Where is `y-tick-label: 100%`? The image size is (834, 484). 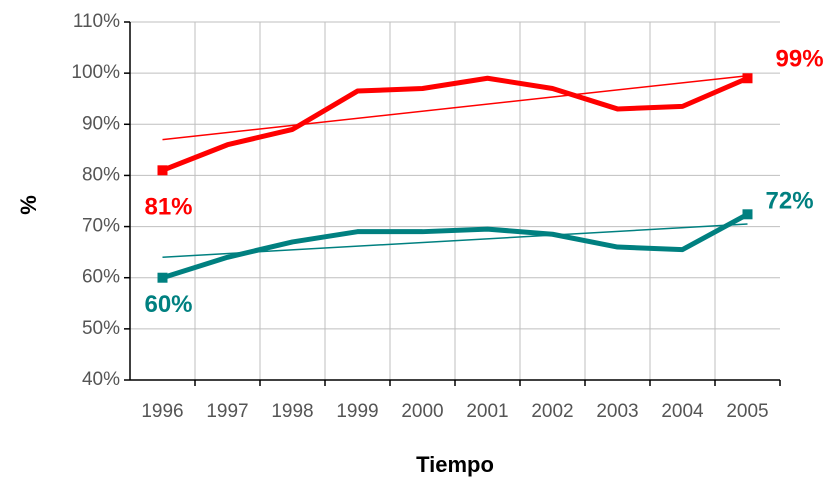
y-tick-label: 100% is located at coordinates (95, 72).